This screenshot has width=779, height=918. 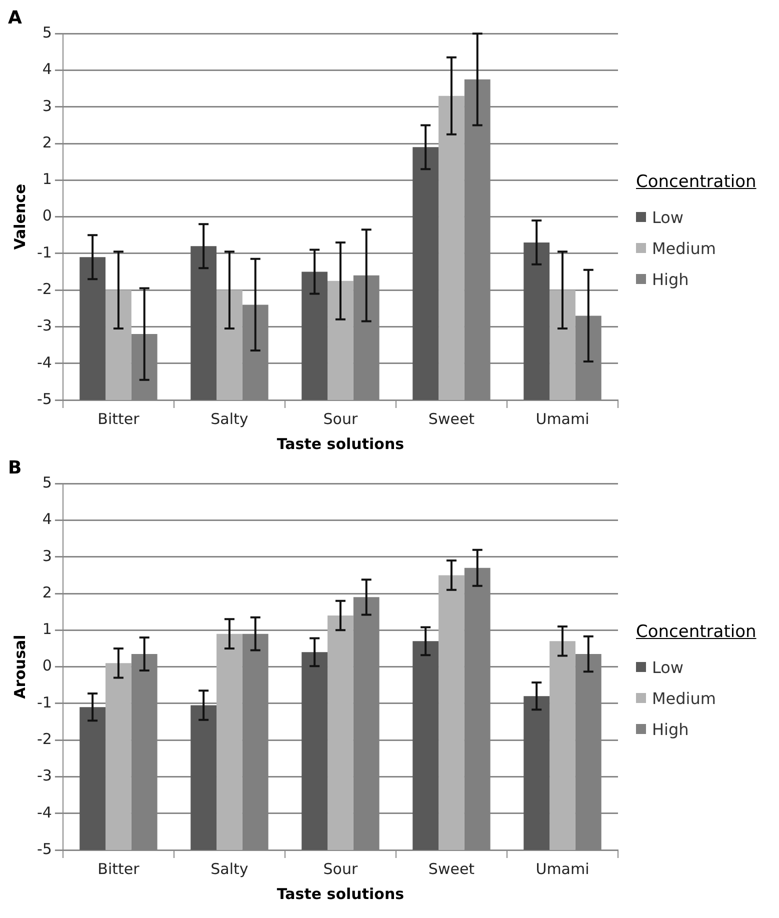 What do you see at coordinates (19, 217) in the screenshot?
I see `y-axis-title: Valence` at bounding box center [19, 217].